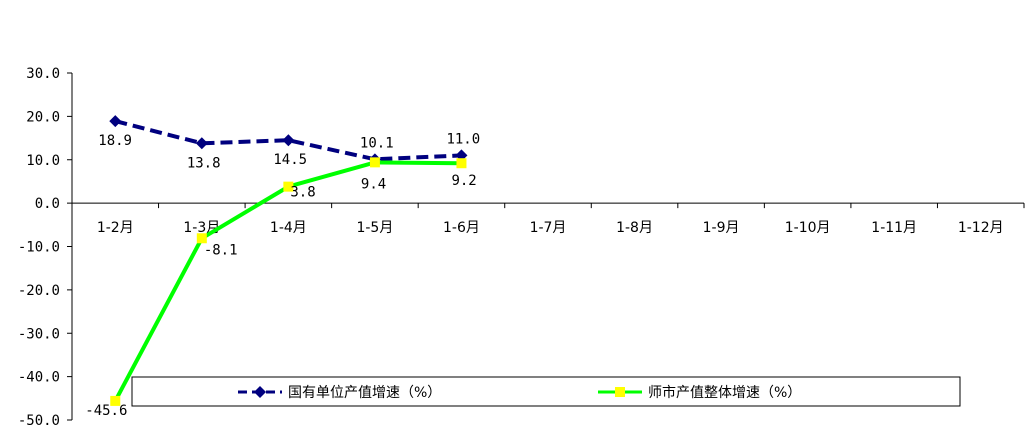  What do you see at coordinates (634, 228) in the screenshot?
I see `x-category-label: 1-8月` at bounding box center [634, 228].